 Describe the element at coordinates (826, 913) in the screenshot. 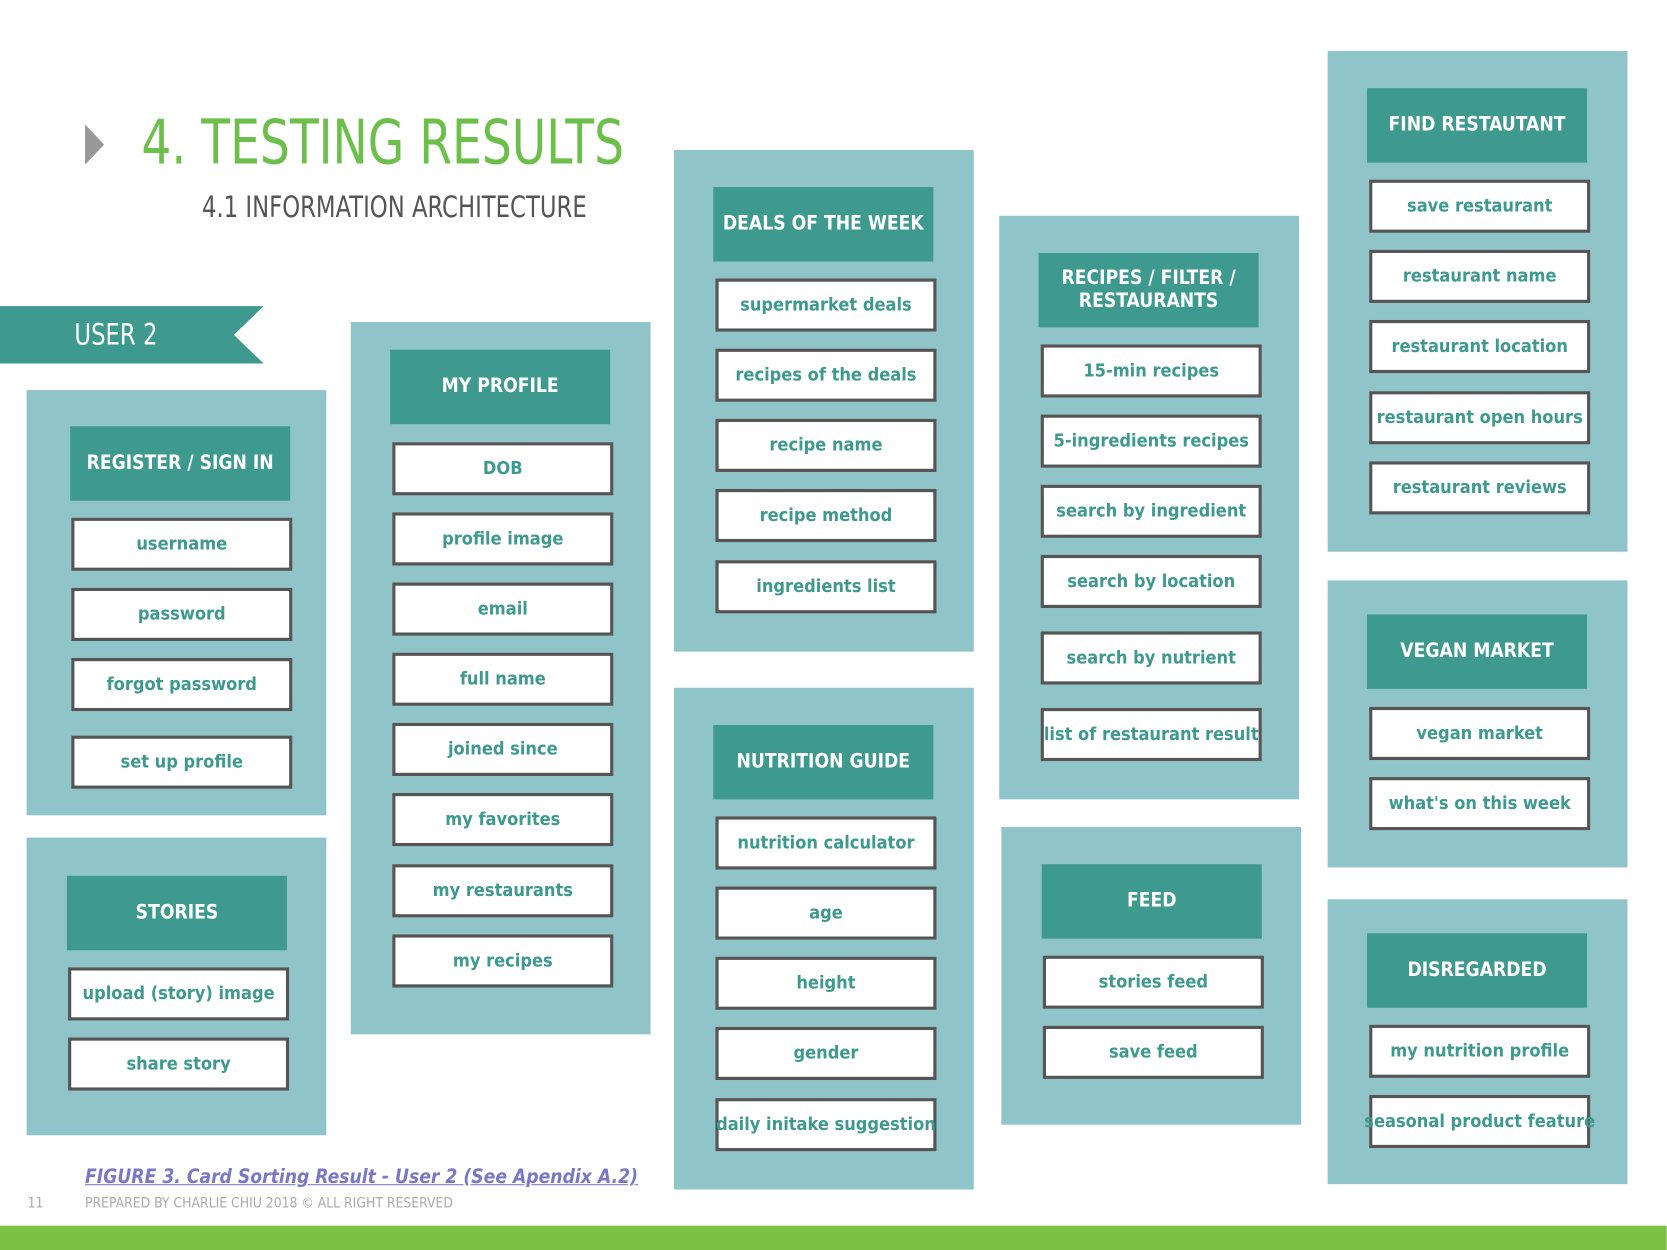

I see `card: age` at that location.